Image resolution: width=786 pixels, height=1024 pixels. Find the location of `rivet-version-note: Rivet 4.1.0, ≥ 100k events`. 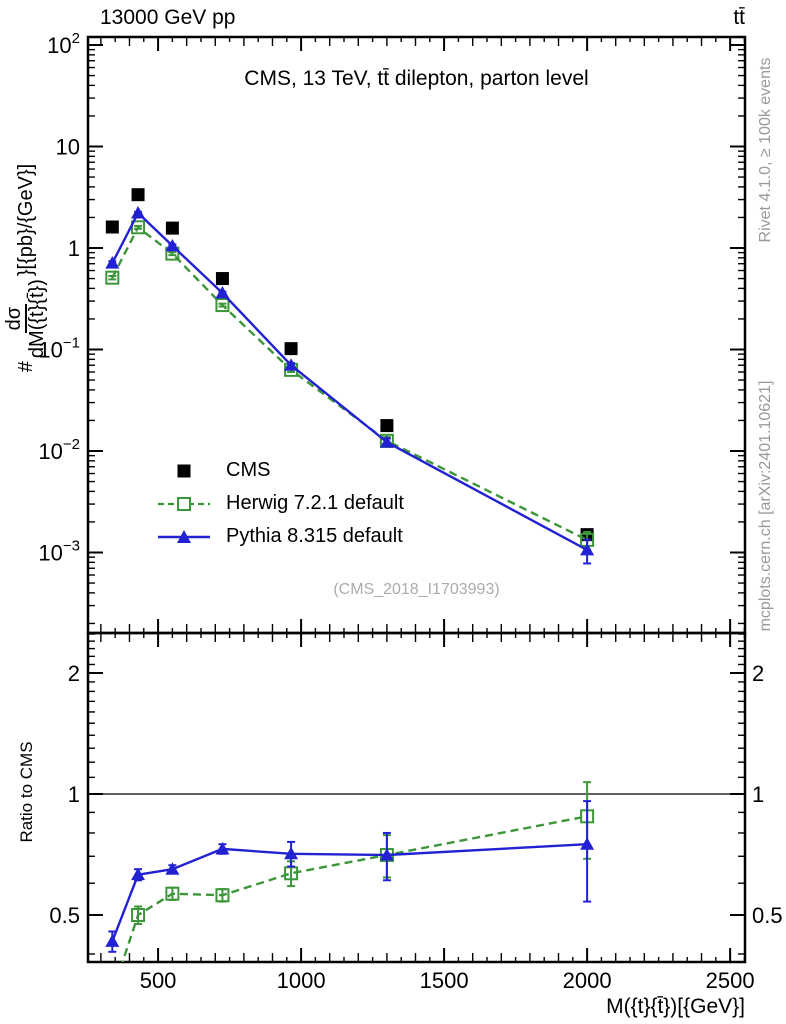

rivet-version-note: Rivet 4.1.0, ≥ 100k events is located at coordinates (765, 150).